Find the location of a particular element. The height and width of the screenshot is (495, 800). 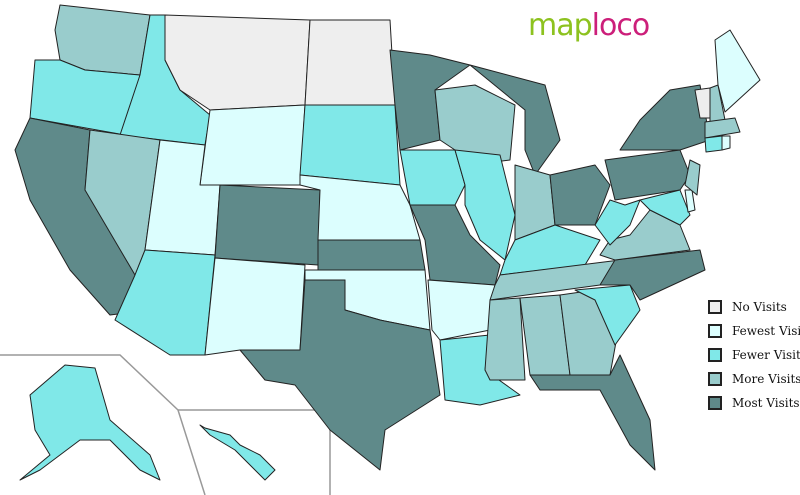

state-me is located at coordinates (737, 71).